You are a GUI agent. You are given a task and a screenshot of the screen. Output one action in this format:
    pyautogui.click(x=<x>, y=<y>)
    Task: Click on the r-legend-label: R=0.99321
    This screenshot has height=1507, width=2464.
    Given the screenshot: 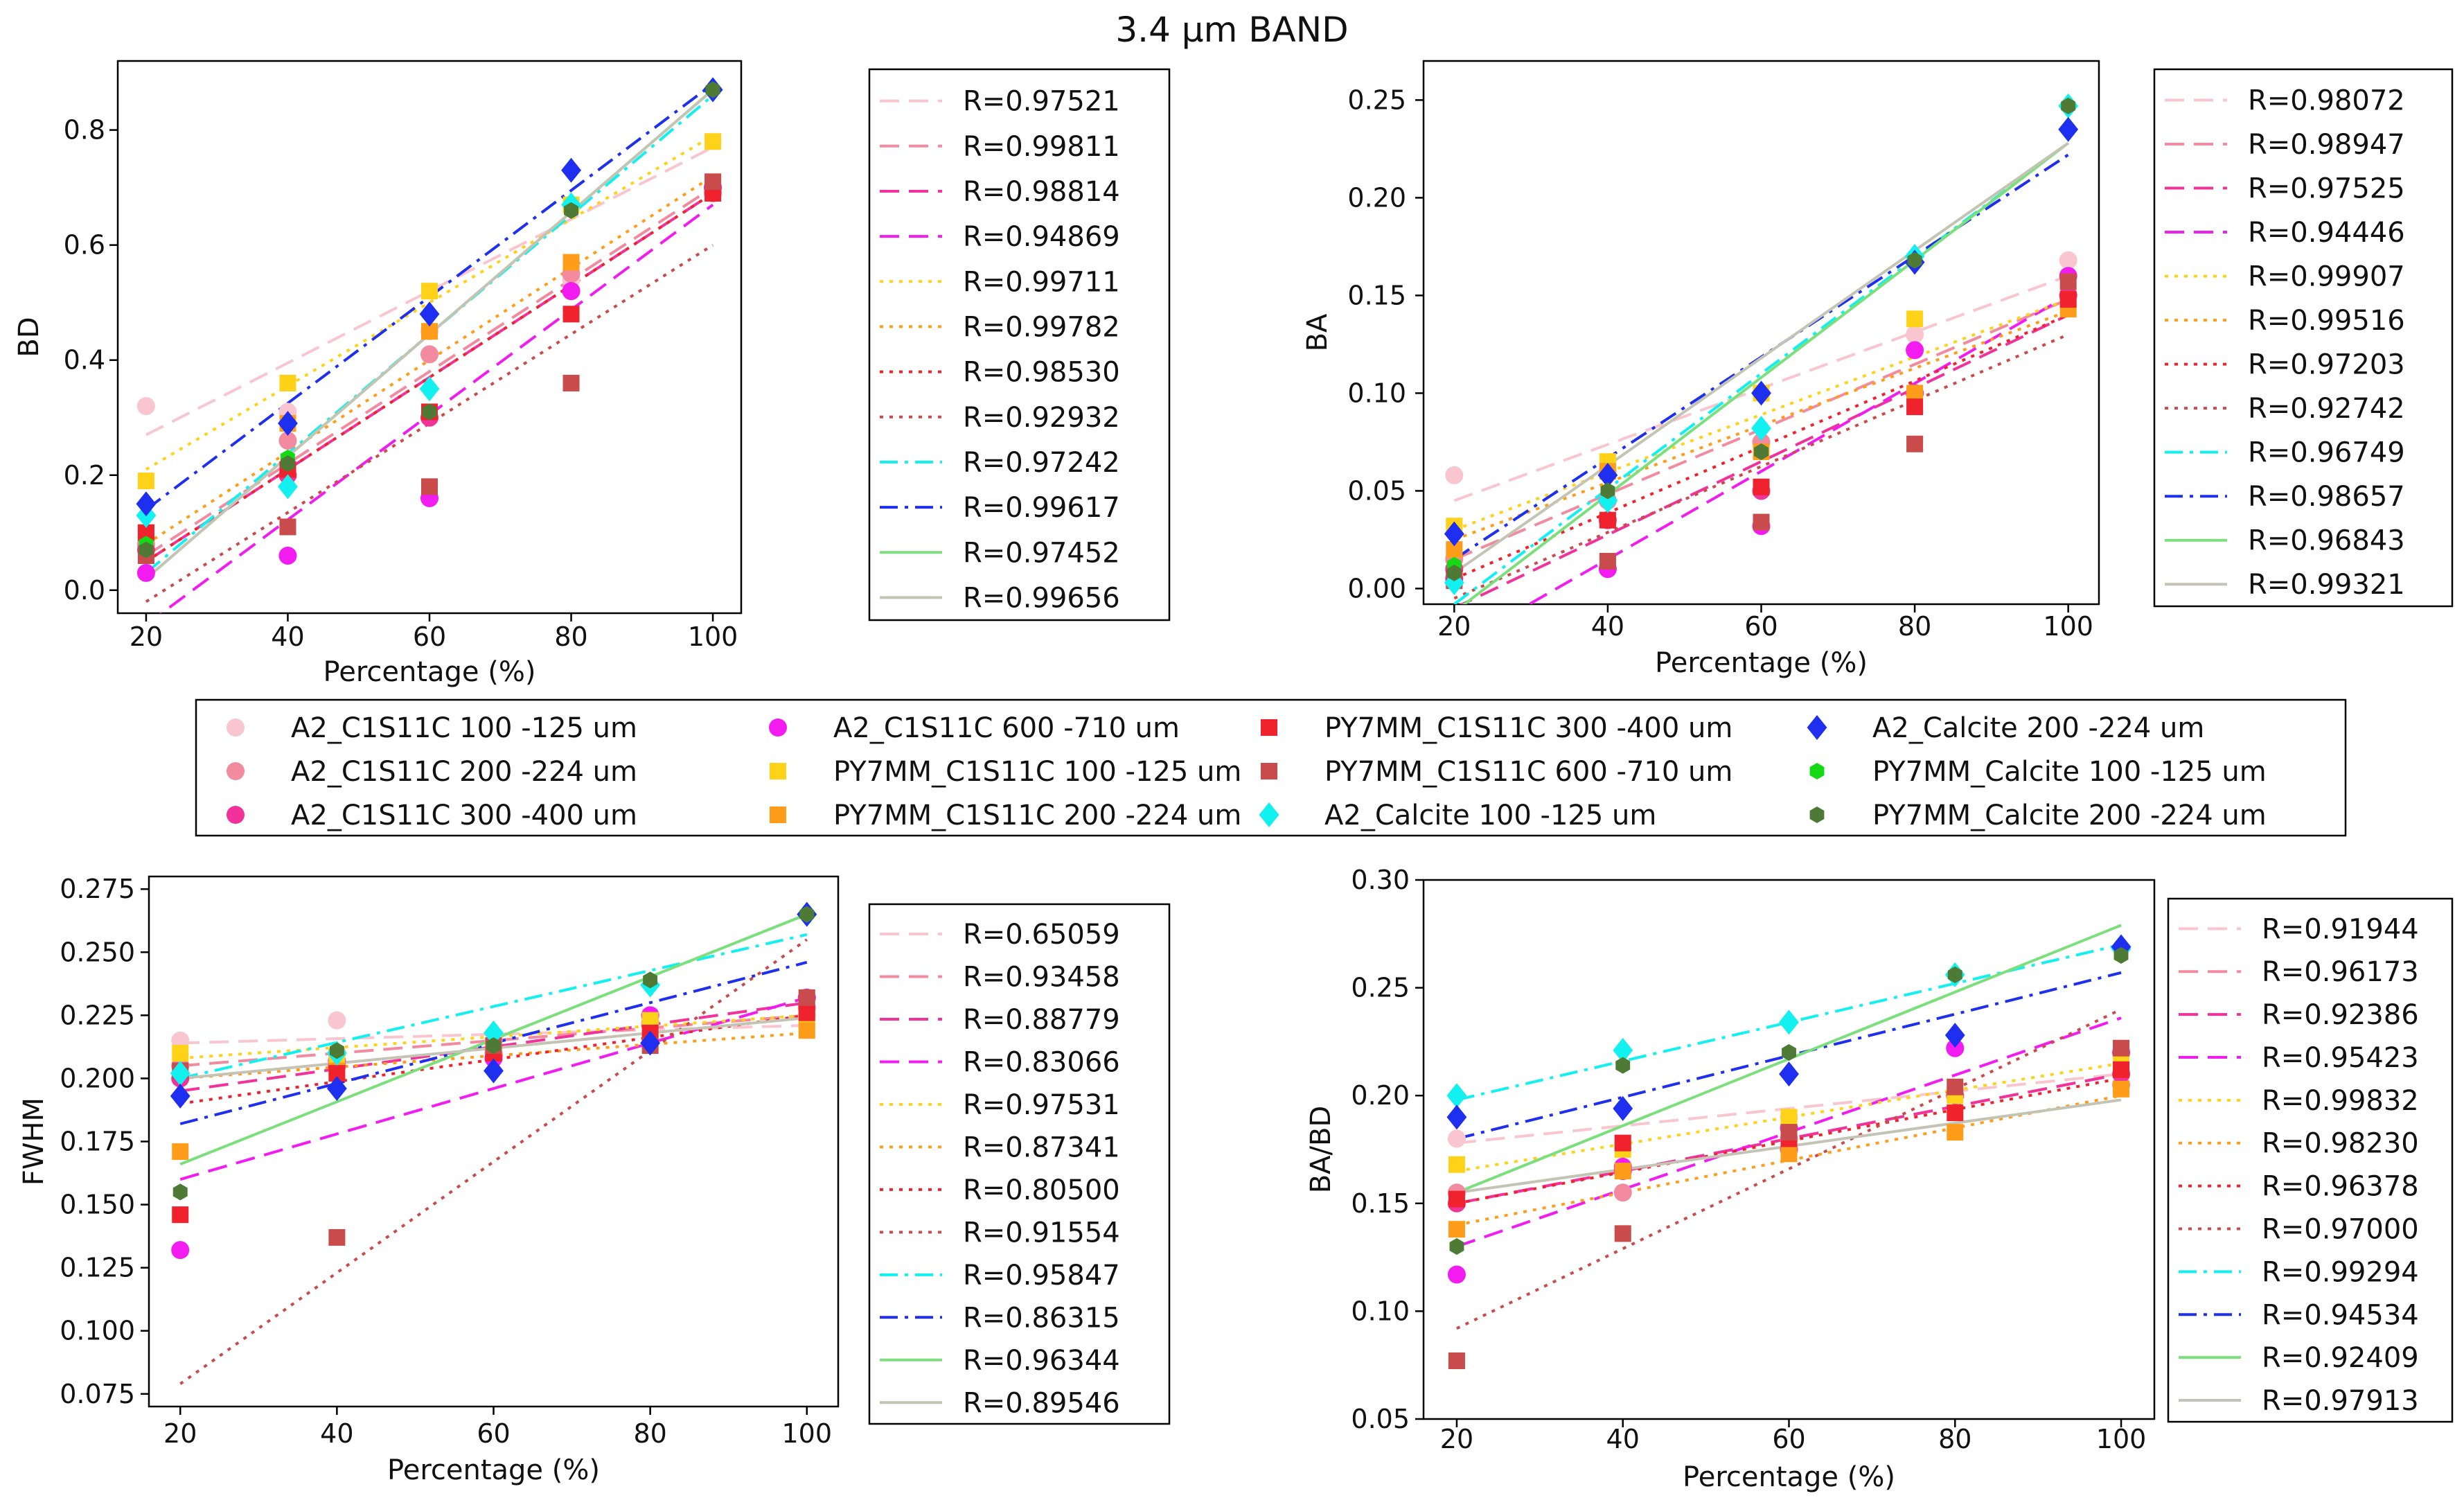 What is the action you would take?
    pyautogui.click(x=2326, y=585)
    